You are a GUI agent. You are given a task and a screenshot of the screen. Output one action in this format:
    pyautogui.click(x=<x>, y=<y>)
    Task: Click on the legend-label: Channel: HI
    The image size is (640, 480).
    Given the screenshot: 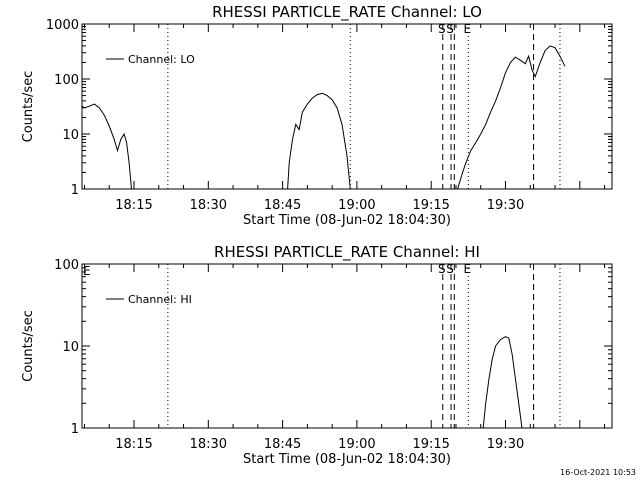 What is the action you would take?
    pyautogui.click(x=160, y=299)
    